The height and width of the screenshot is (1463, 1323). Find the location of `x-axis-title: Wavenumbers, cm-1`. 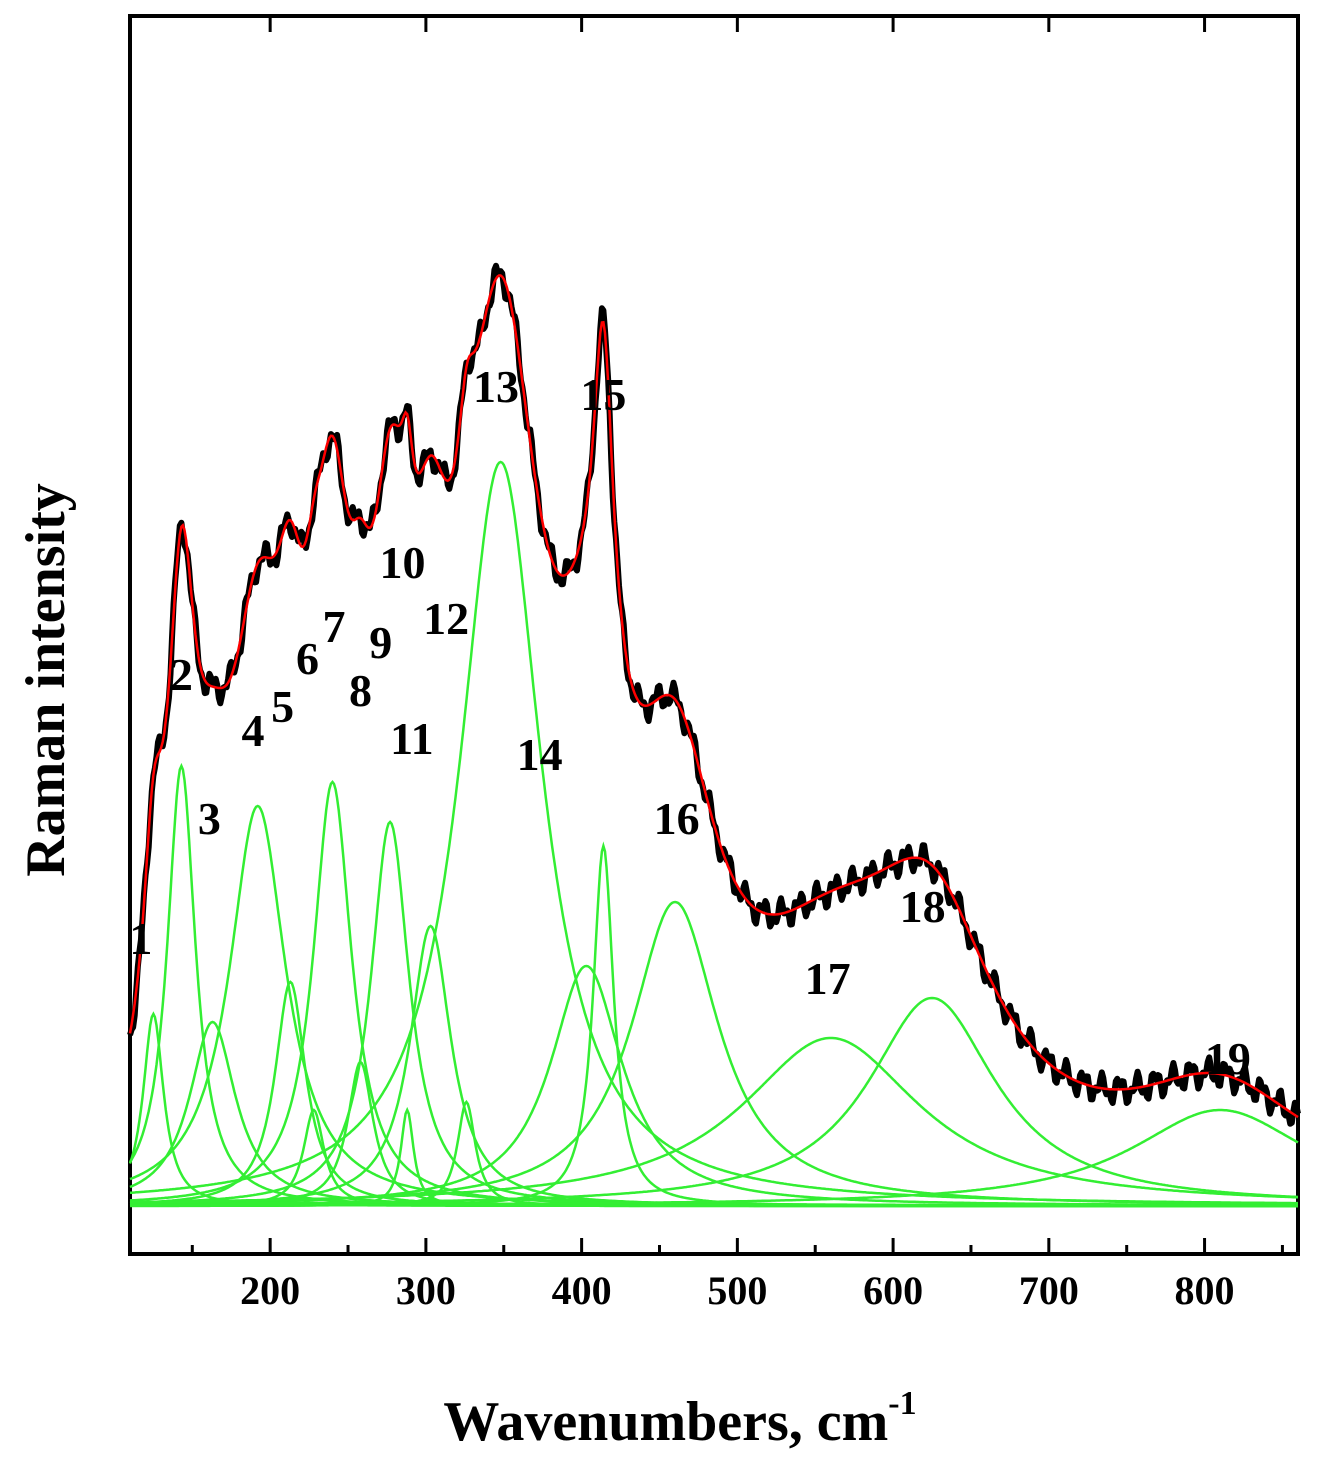

x-axis-title: Wavenumbers, cm-1 is located at coordinates (679, 1419).